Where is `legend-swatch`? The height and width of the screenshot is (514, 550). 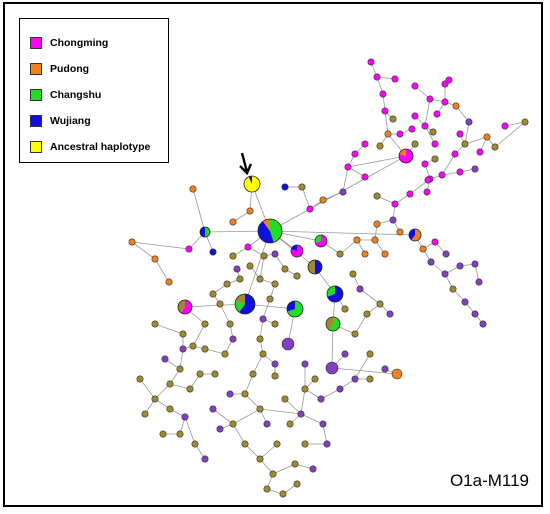
legend-swatch is located at coordinates (36, 121).